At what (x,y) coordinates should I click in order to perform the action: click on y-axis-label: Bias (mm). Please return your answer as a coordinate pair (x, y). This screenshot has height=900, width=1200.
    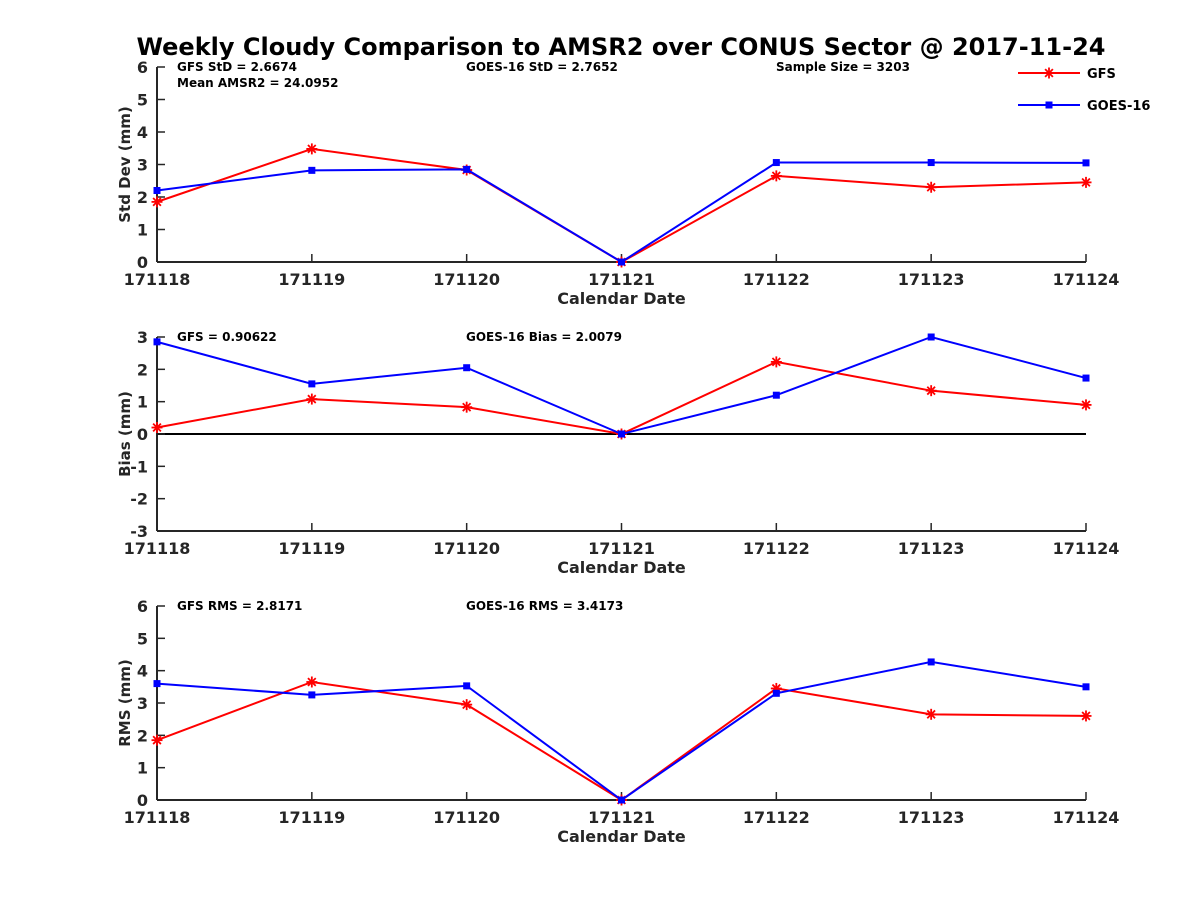
    Looking at the image, I should click on (125, 434).